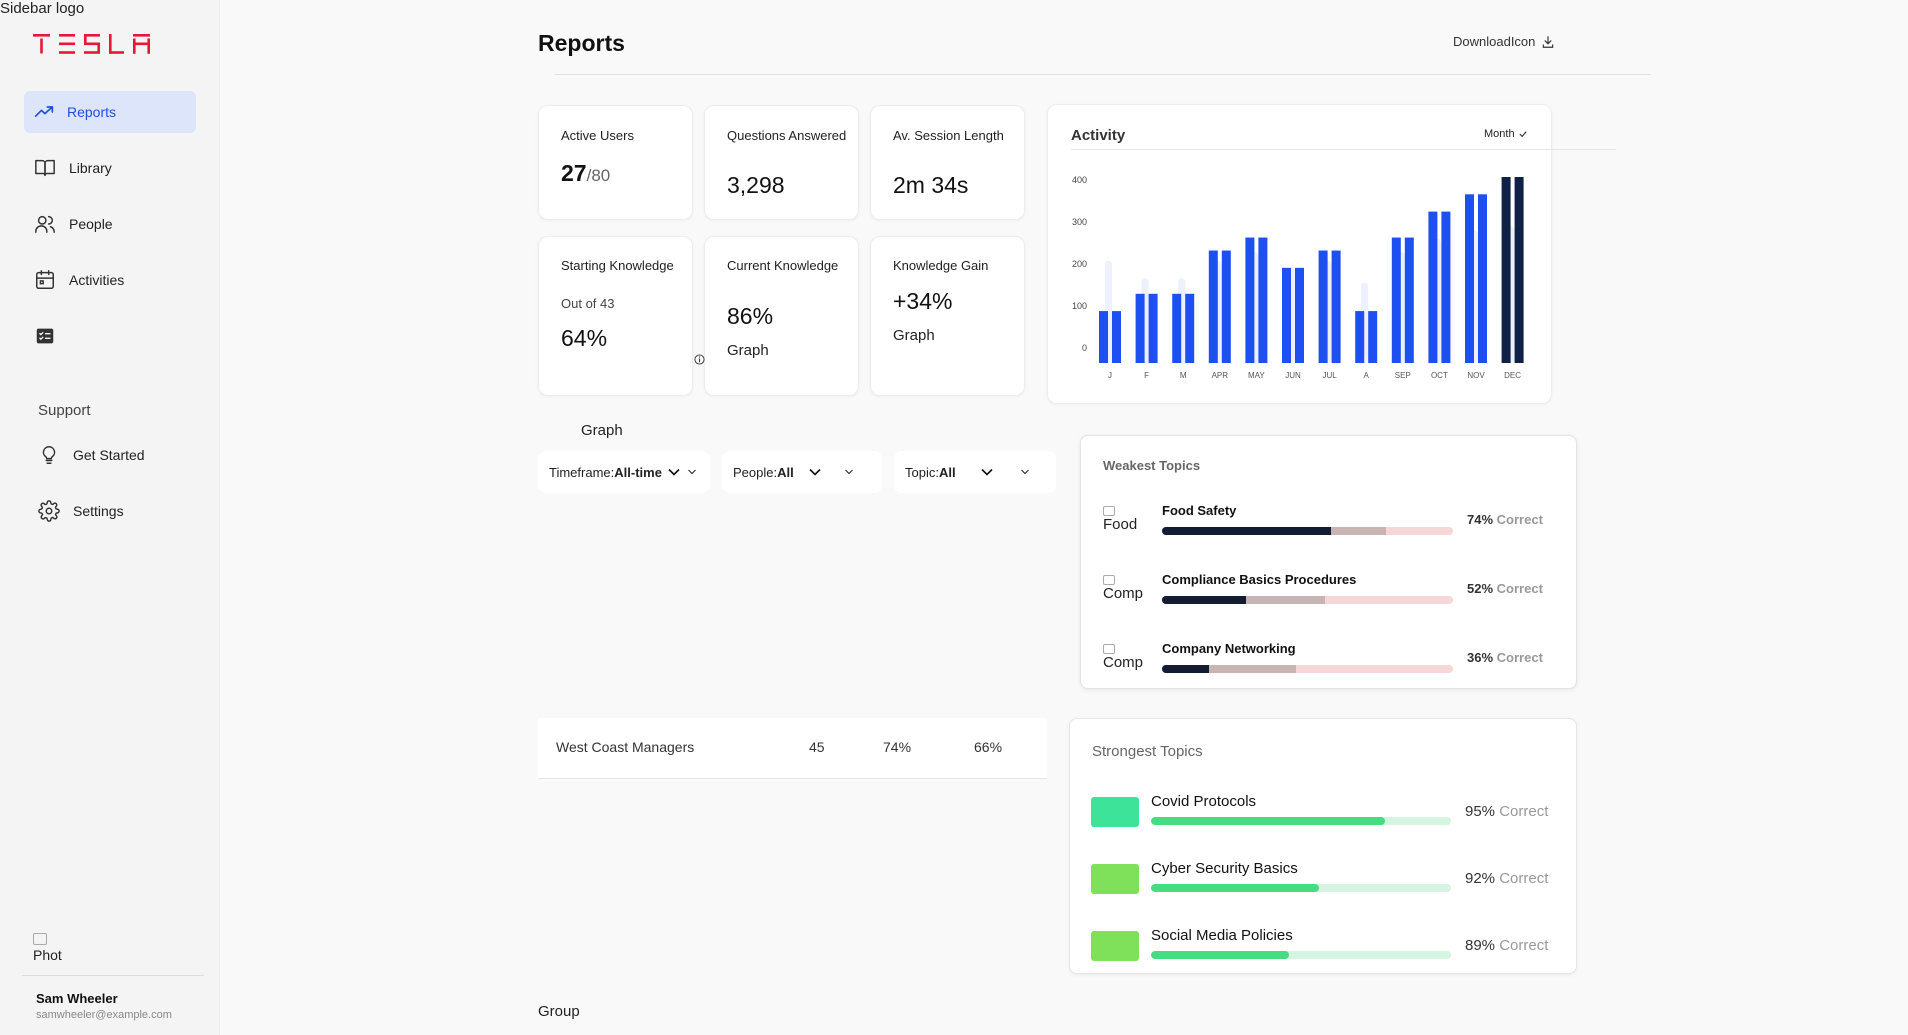 Image resolution: width=1908 pixels, height=1035 pixels. I want to click on topic-percent: 74% Correct, so click(1505, 519).